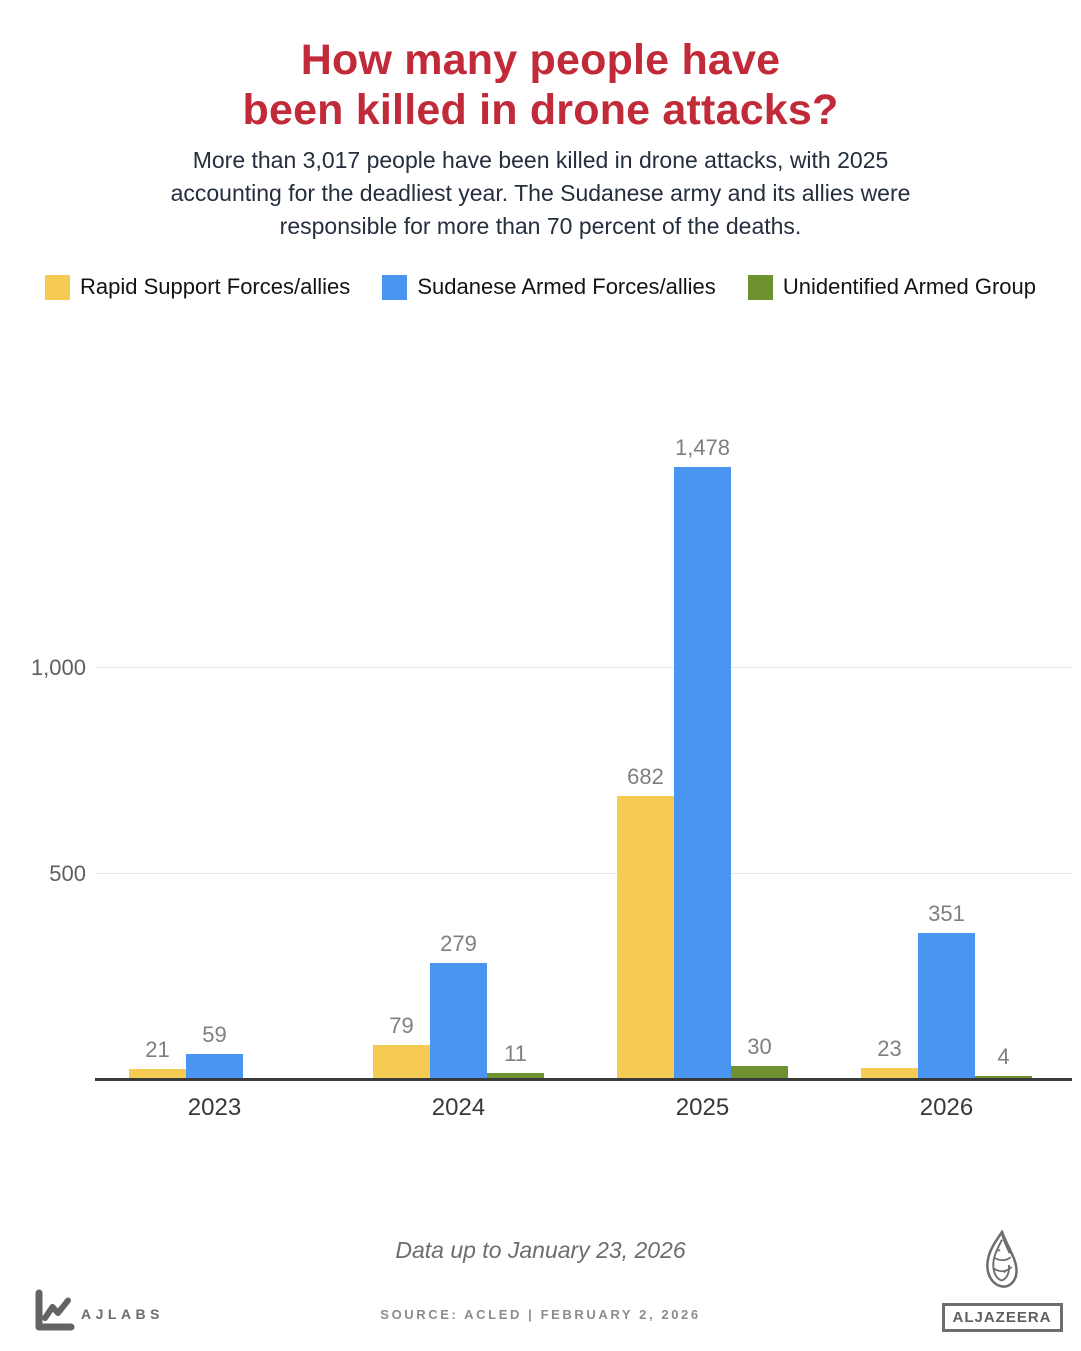  What do you see at coordinates (759, 1046) in the screenshot?
I see `bar-value-label: 30` at bounding box center [759, 1046].